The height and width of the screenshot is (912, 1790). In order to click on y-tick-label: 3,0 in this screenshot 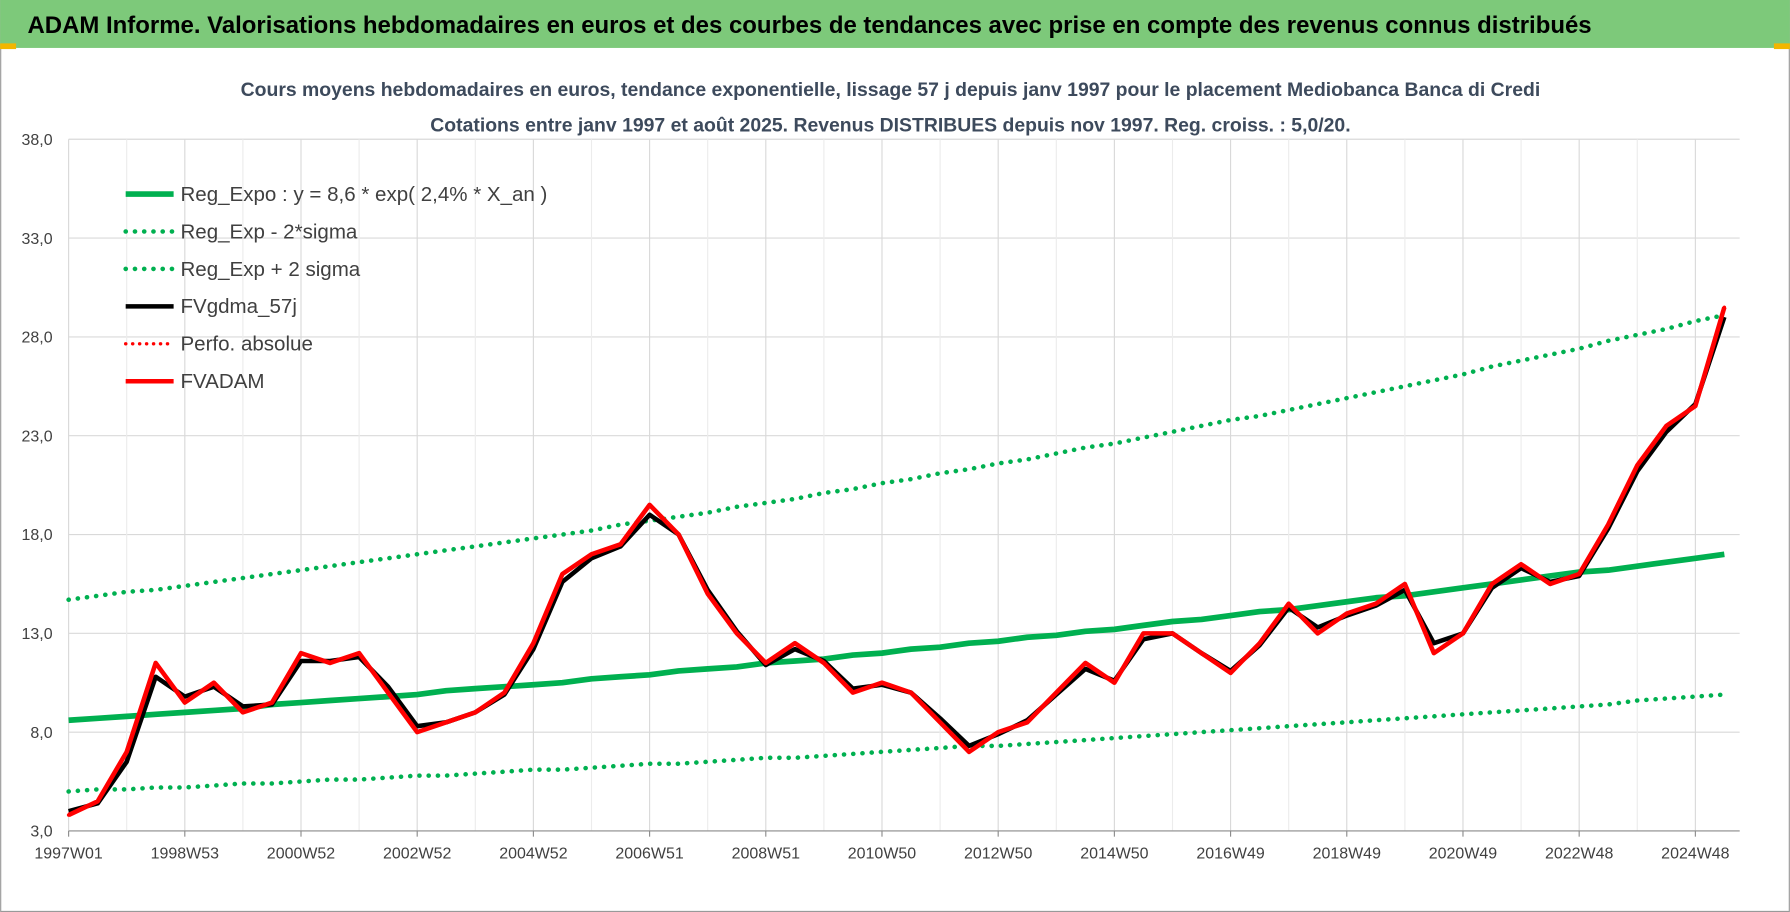, I will do `click(41, 832)`.